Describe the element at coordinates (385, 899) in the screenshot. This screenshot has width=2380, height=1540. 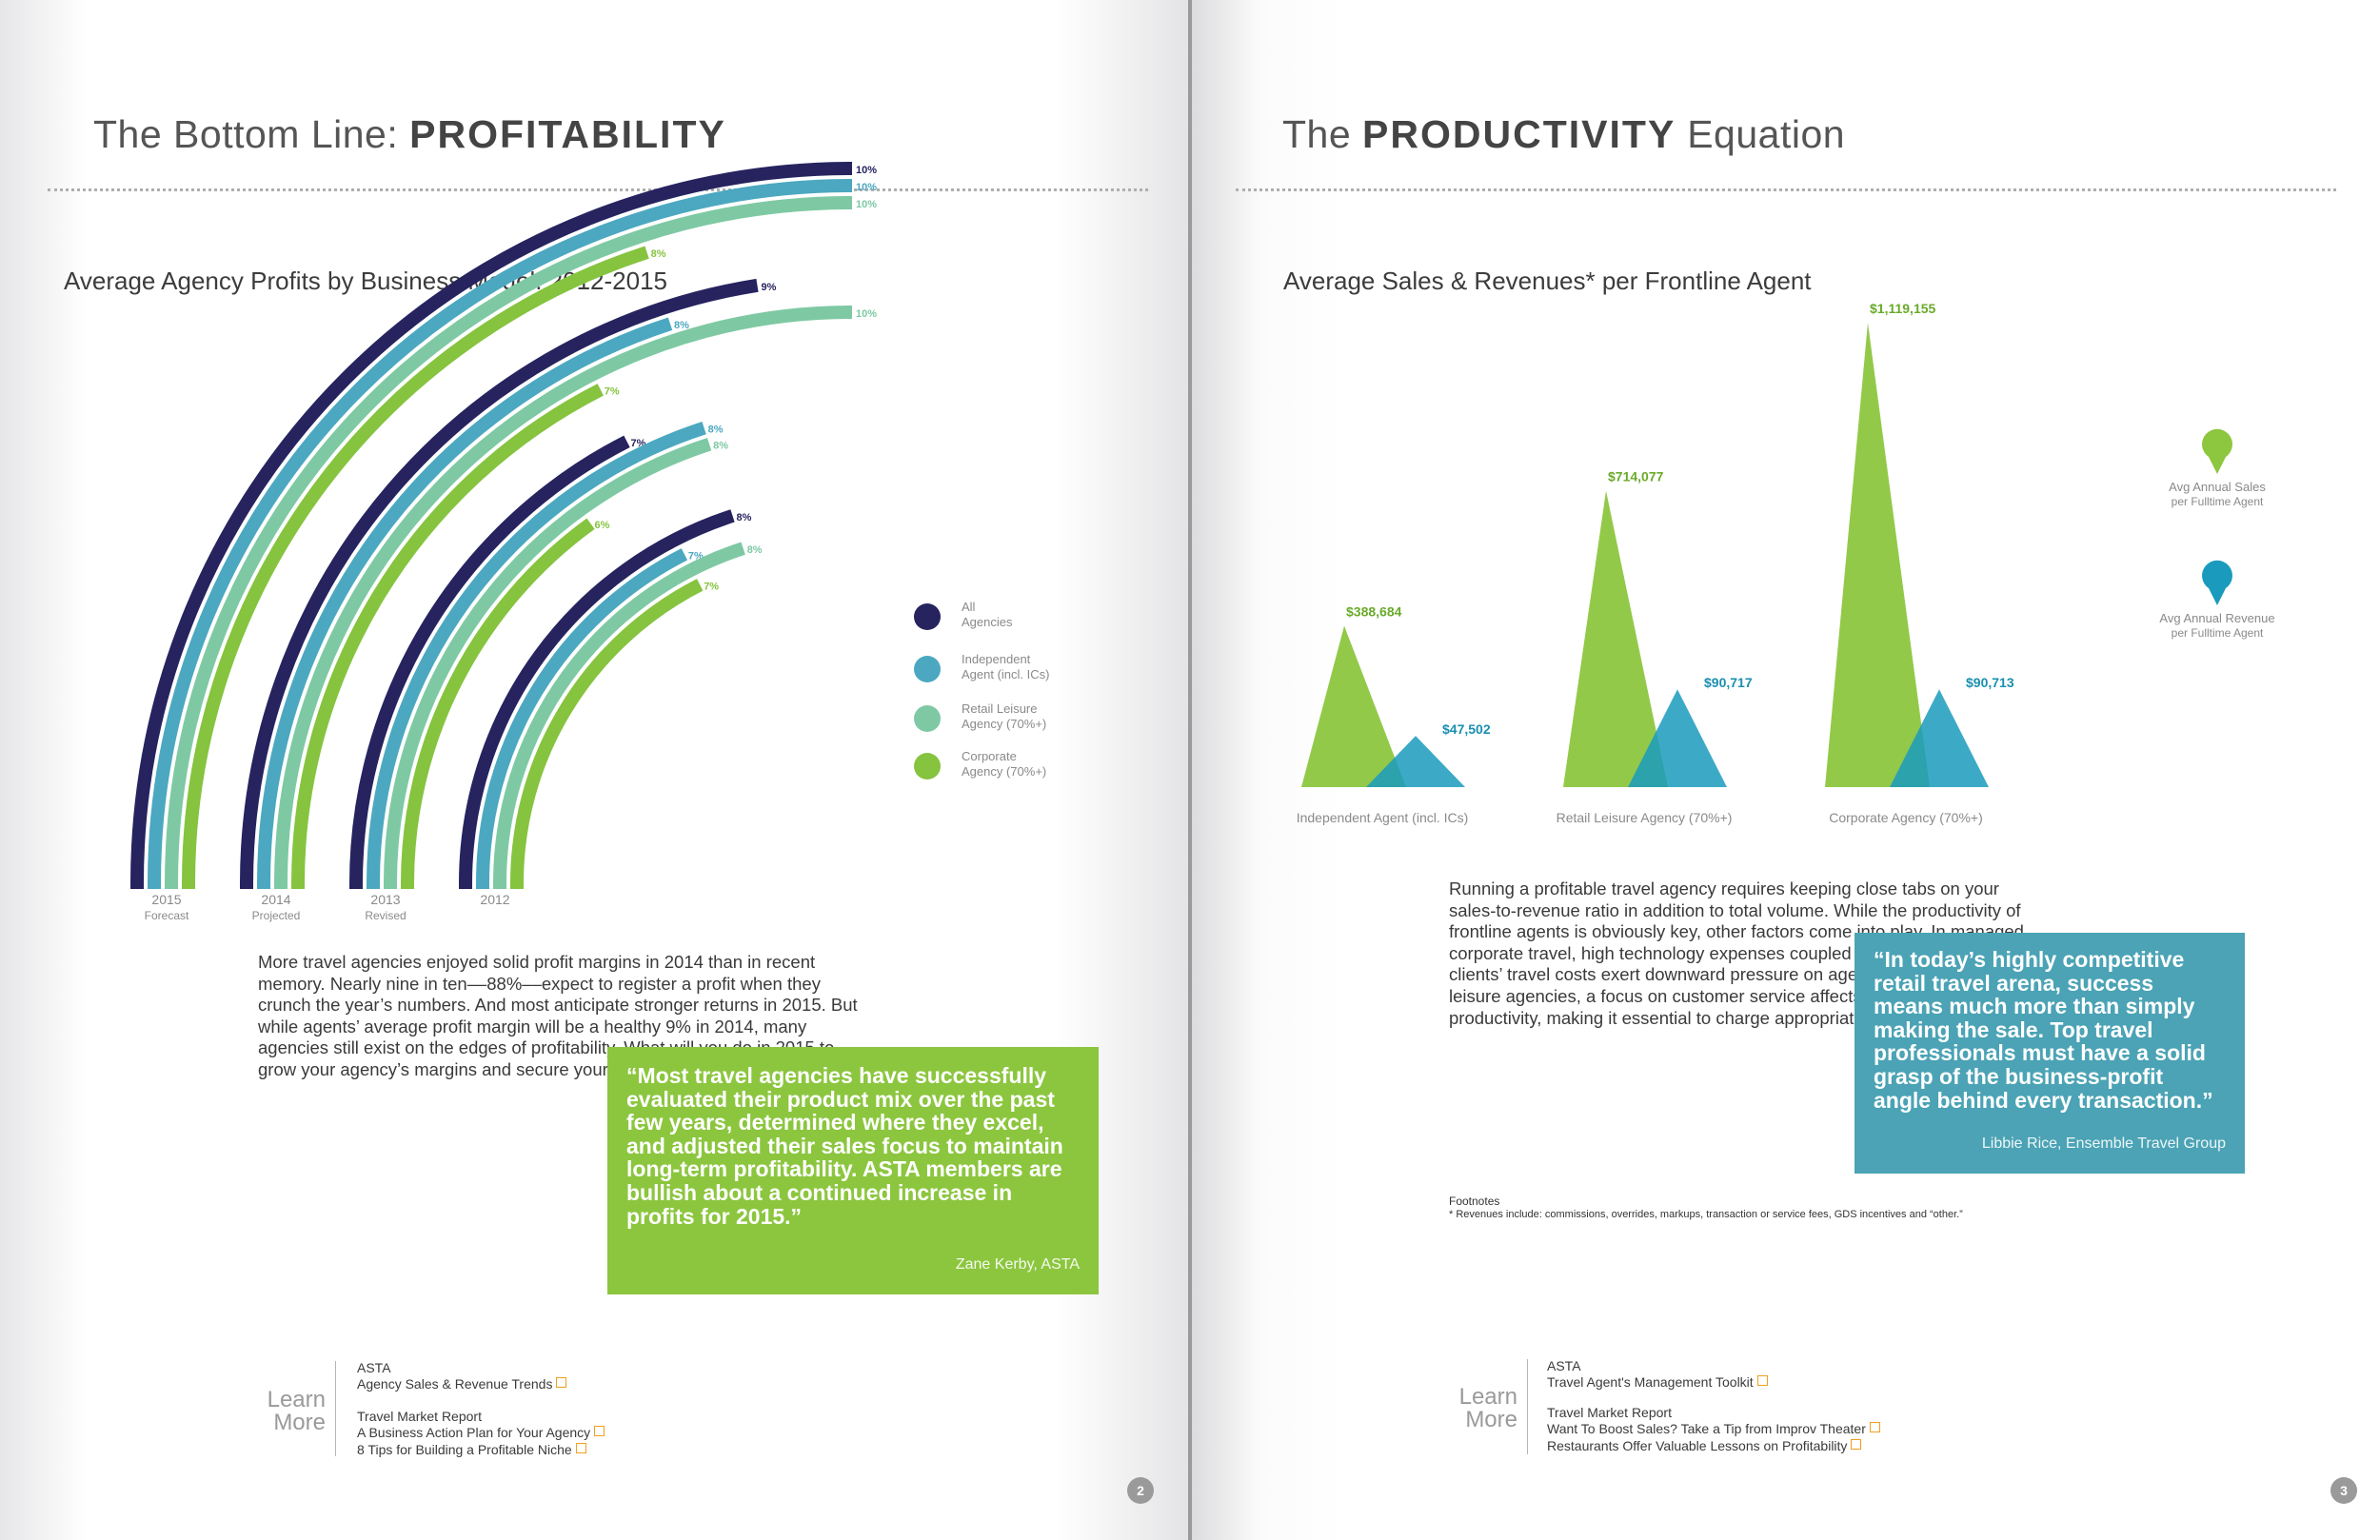
I see `year-label: 2013` at that location.